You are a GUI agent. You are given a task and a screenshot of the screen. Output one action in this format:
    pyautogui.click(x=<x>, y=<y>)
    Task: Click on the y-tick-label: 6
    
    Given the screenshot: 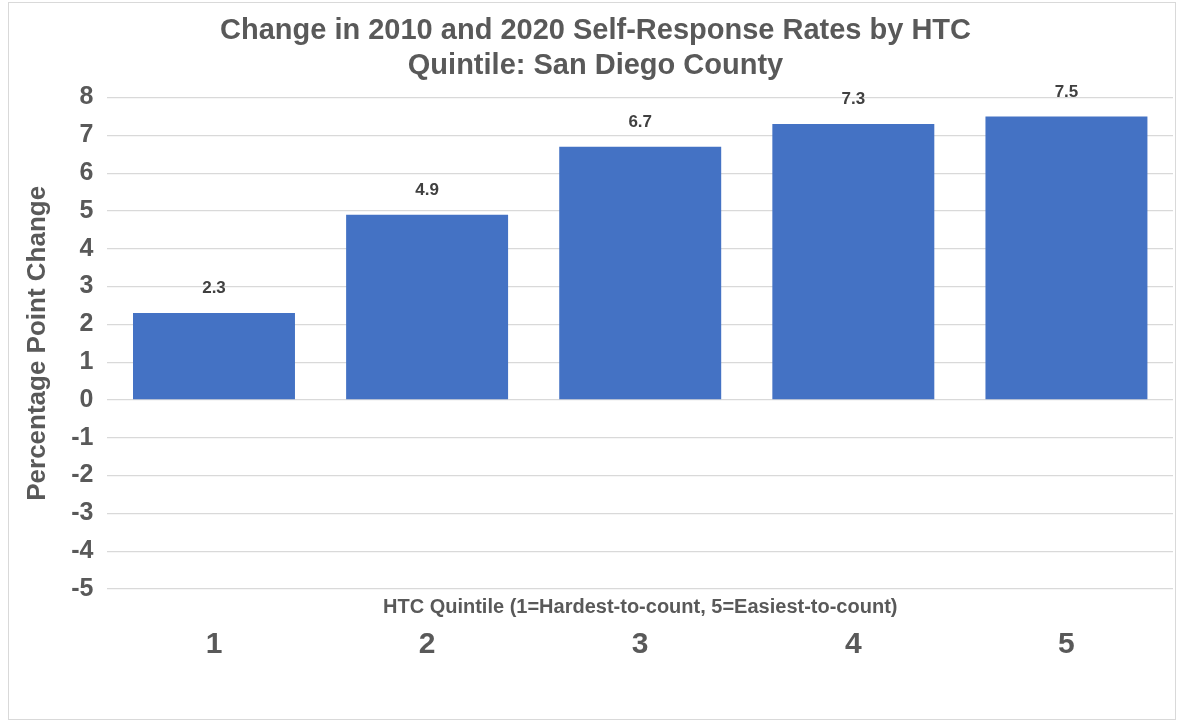 What is the action you would take?
    pyautogui.click(x=86, y=171)
    